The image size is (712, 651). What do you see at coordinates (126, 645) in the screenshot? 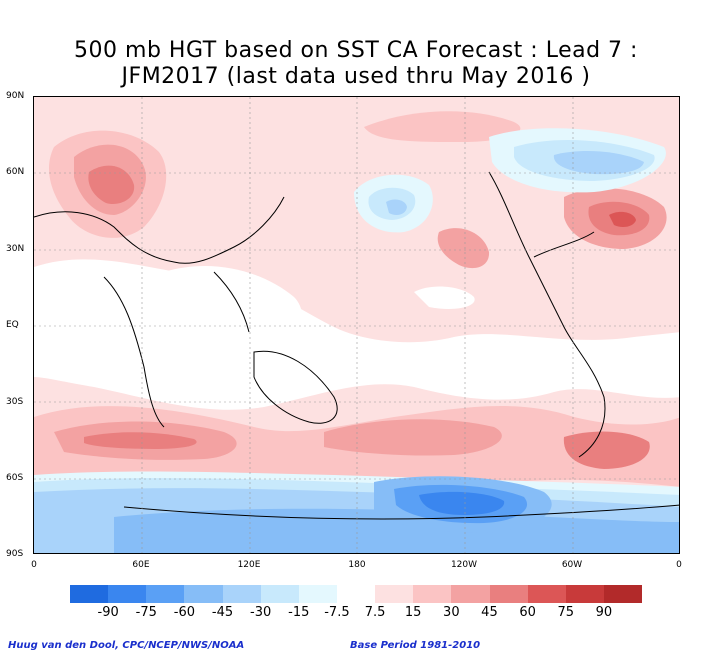
I see `author-credit: Huug van den Dool, CPC/NCEP/NWS/NOAA` at bounding box center [126, 645].